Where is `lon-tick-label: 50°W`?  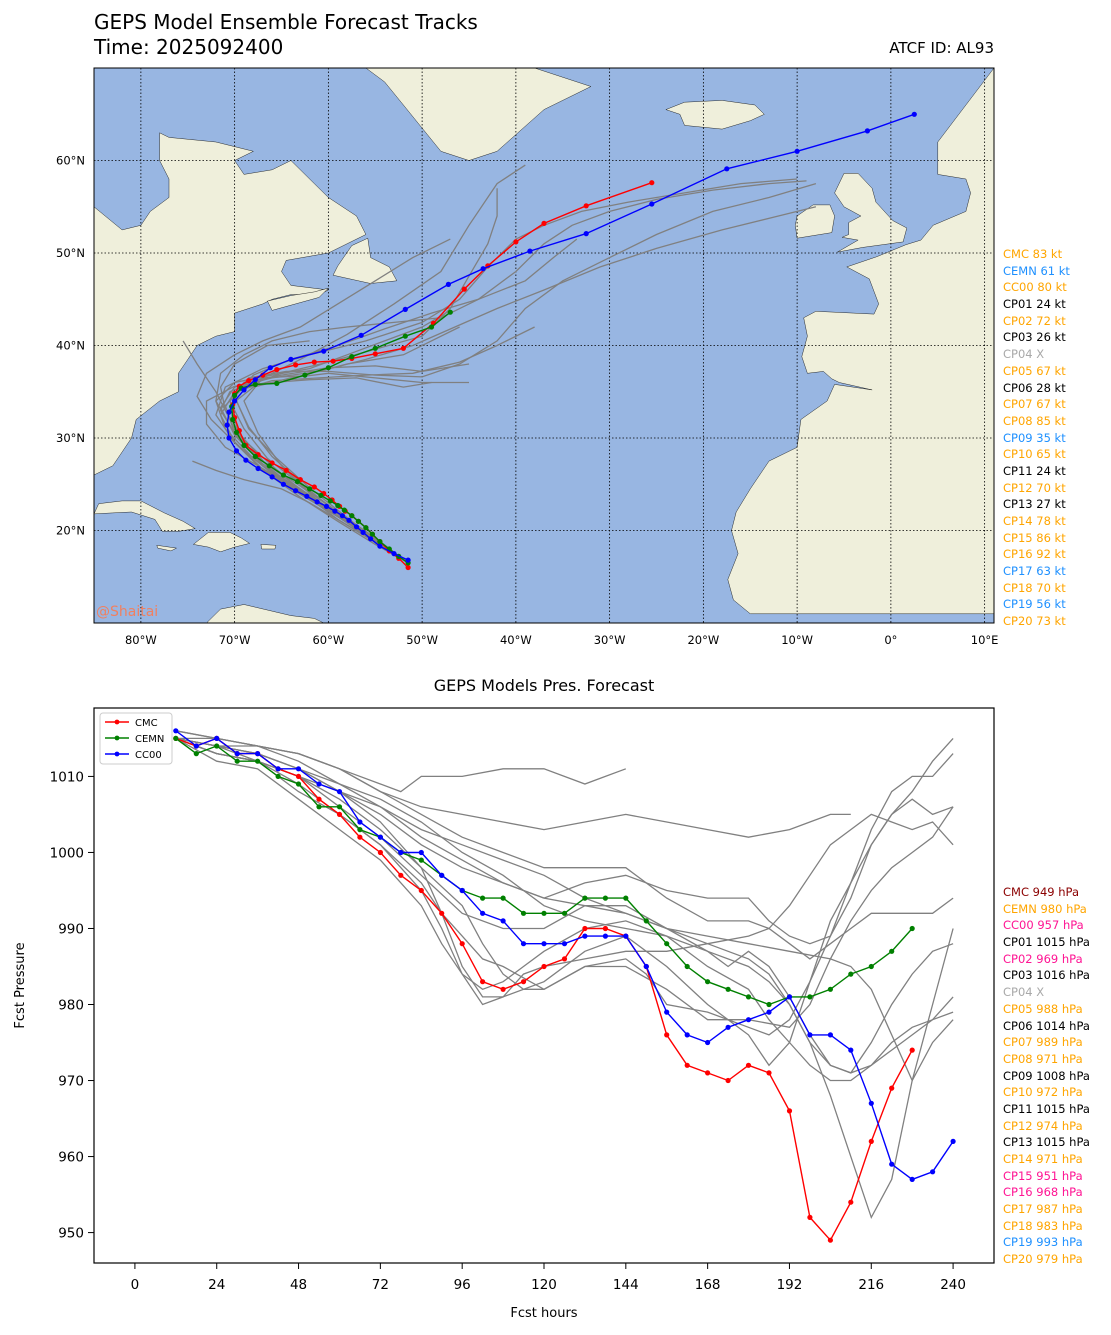
lon-tick-label: 50°W is located at coordinates (422, 640).